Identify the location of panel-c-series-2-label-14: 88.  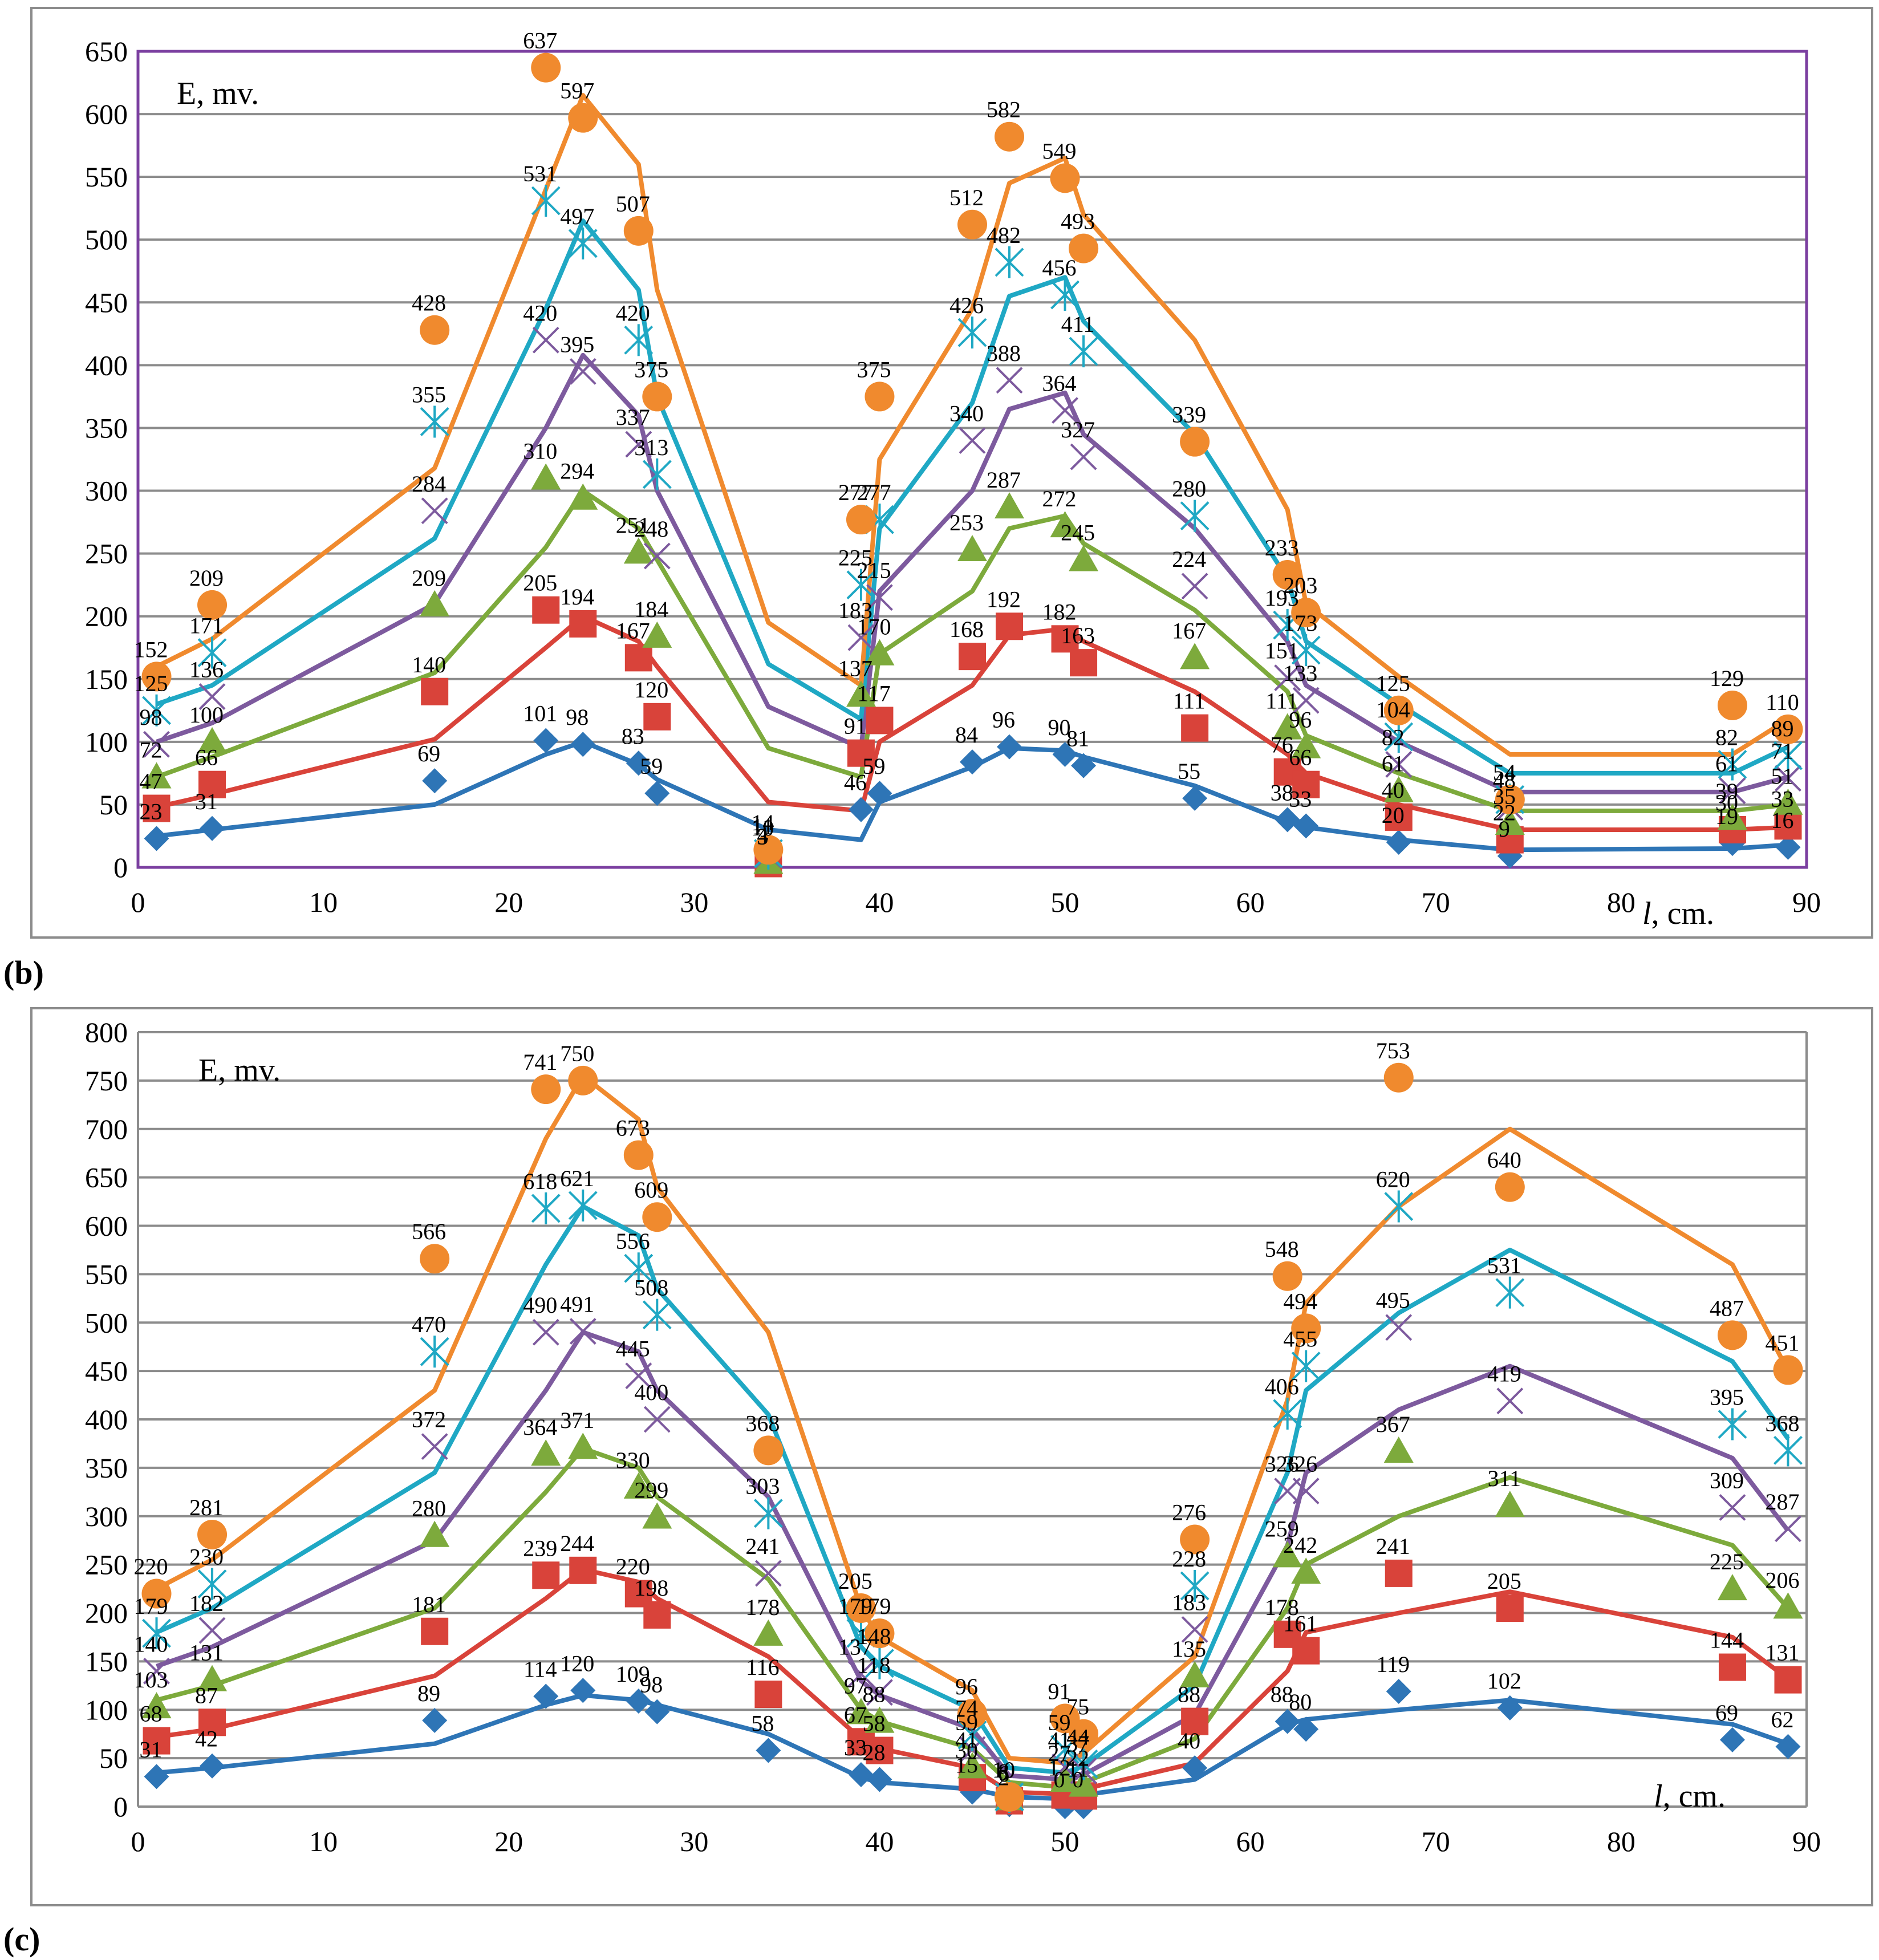
(1189, 1694).